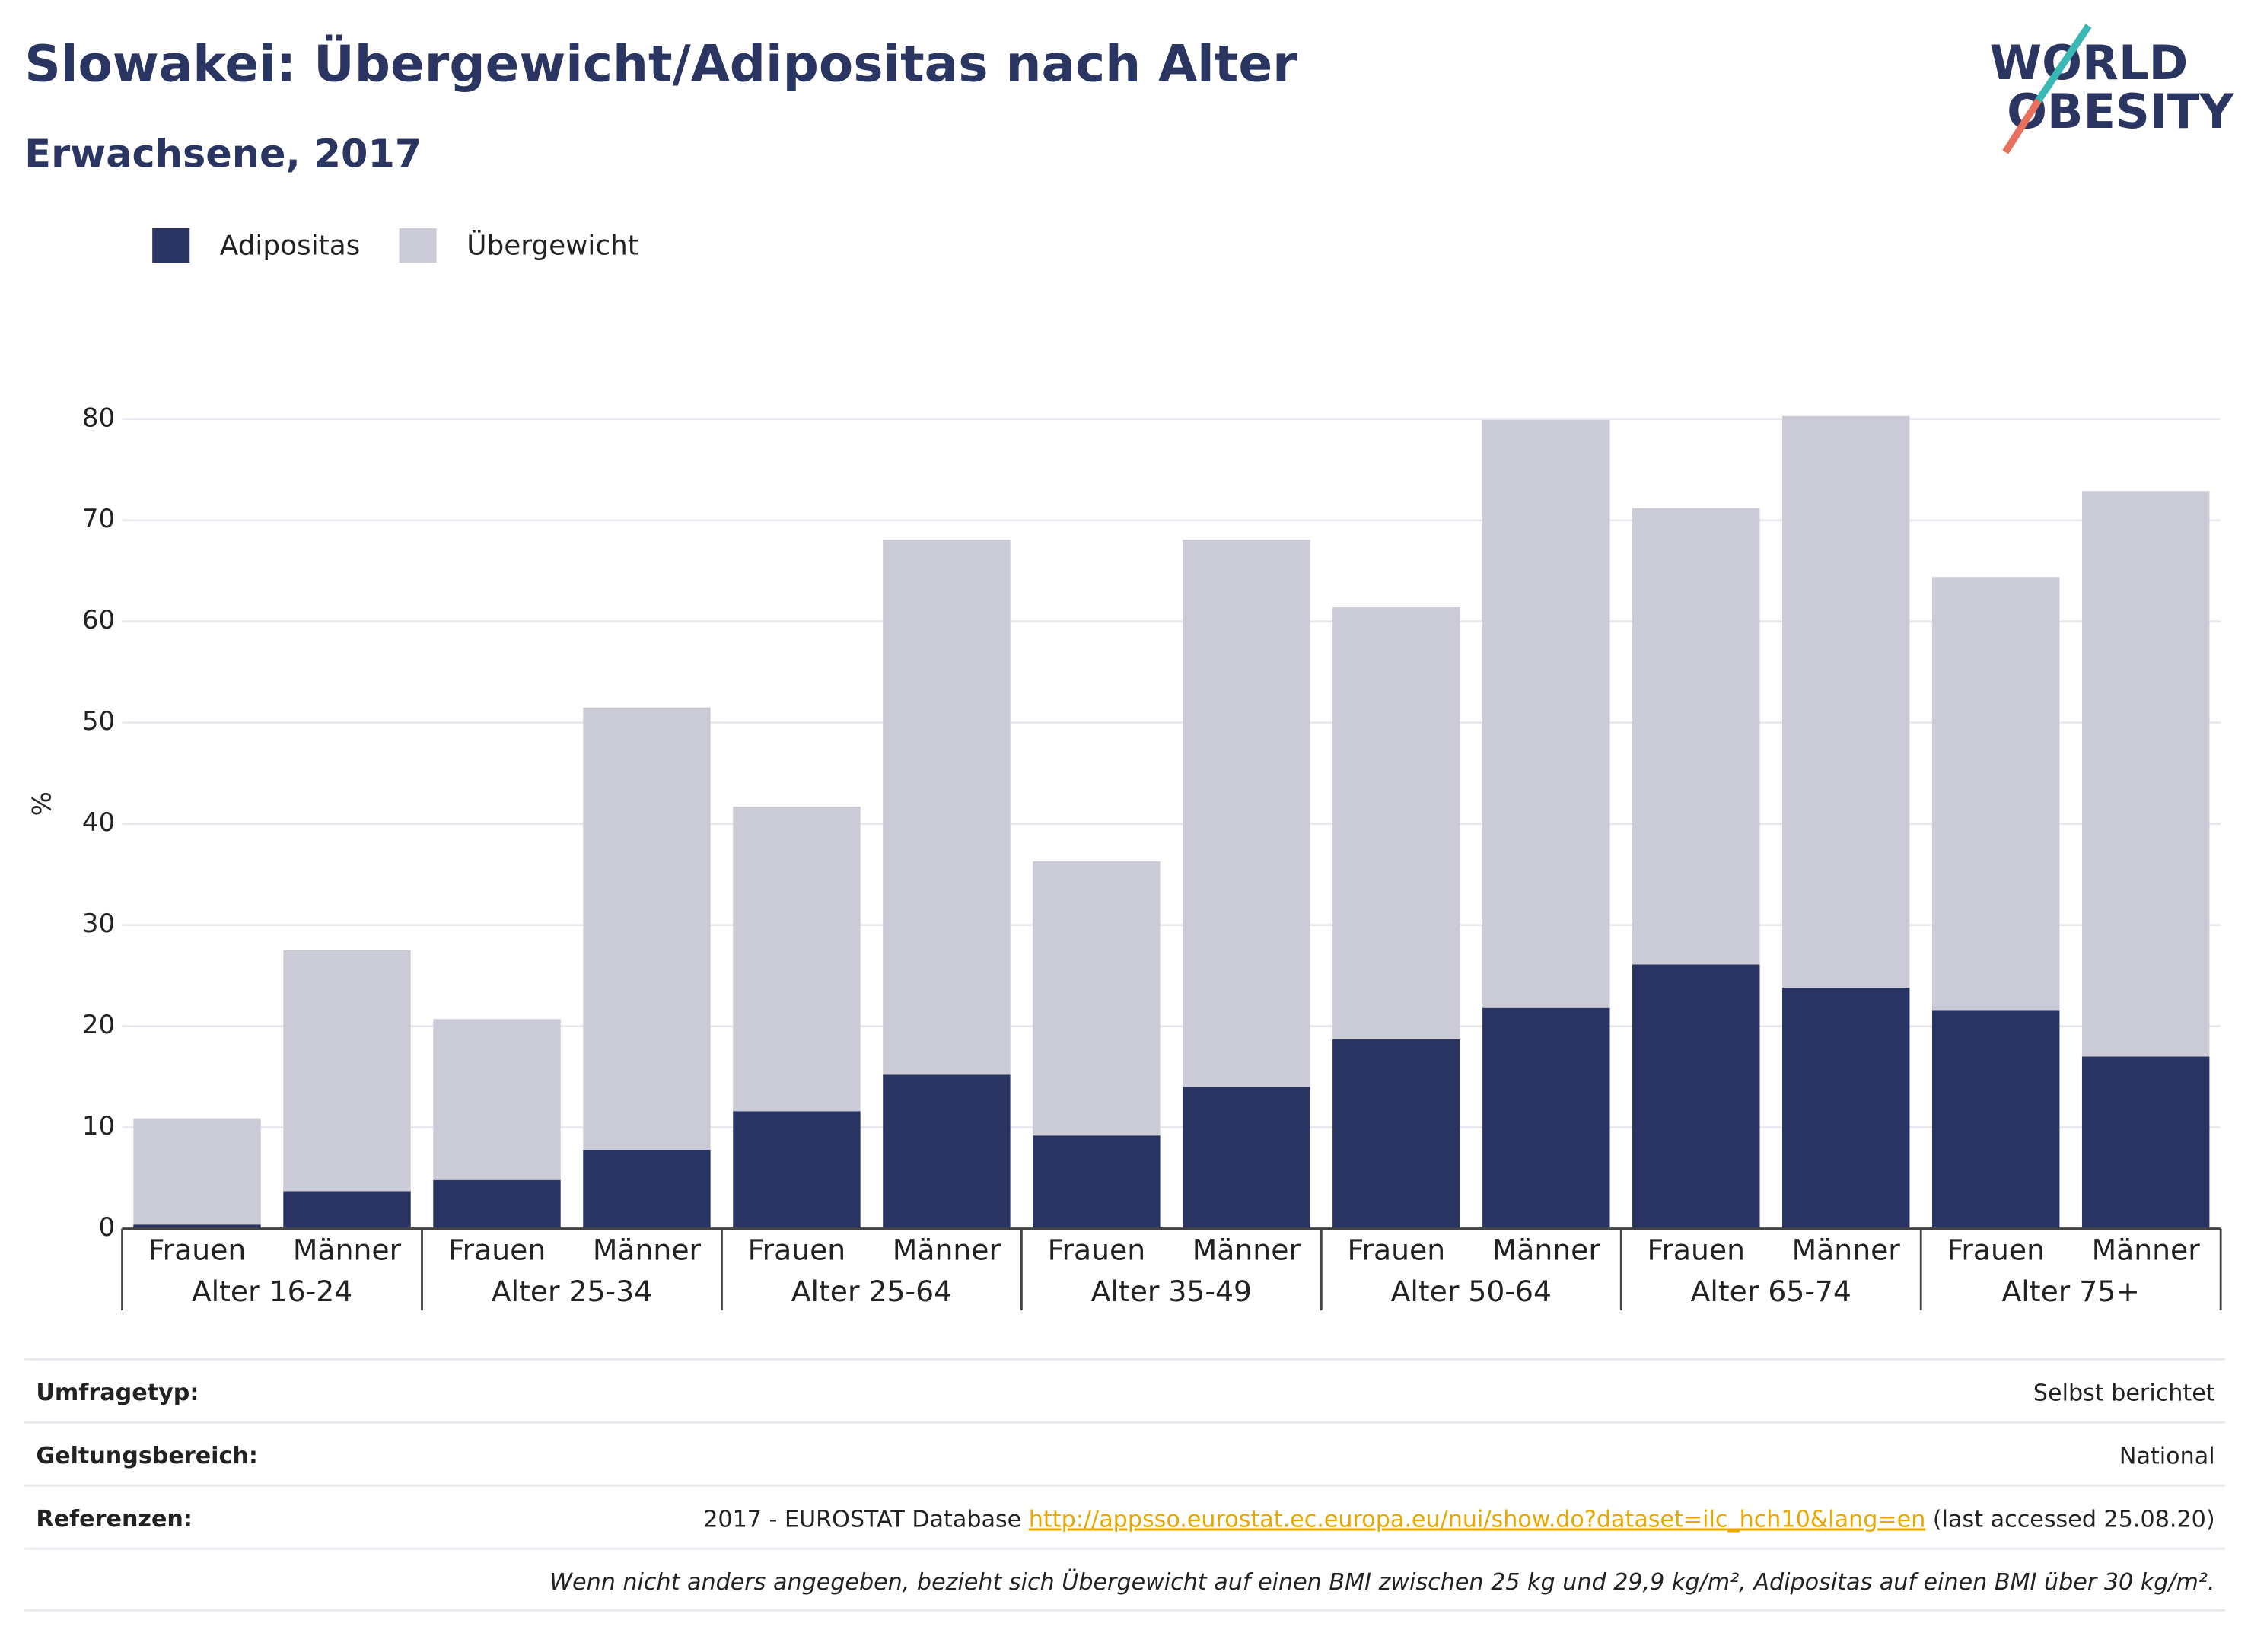 The image size is (2251, 1652). What do you see at coordinates (572, 1291) in the screenshot?
I see `group-label: Alter 25-34` at bounding box center [572, 1291].